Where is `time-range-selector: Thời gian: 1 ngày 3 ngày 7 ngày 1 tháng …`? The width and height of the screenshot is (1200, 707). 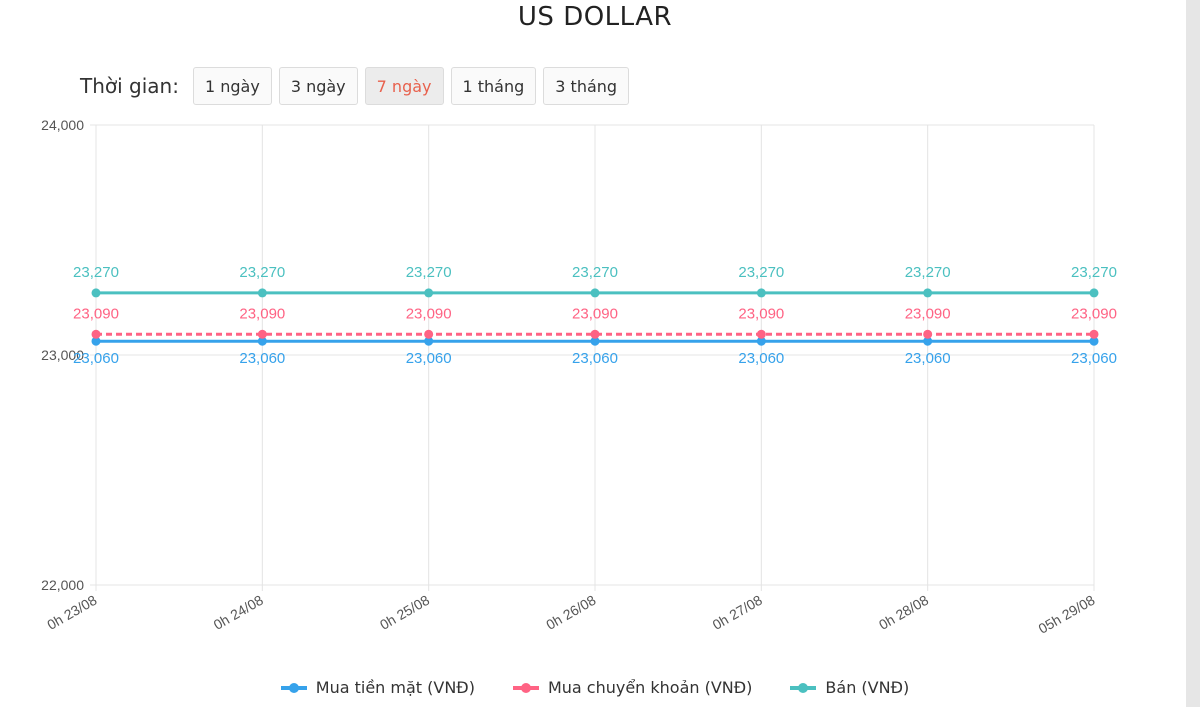
time-range-selector: Thời gian: 1 ngày 3 ngày 7 ngày 1 tháng … is located at coordinates (358, 86).